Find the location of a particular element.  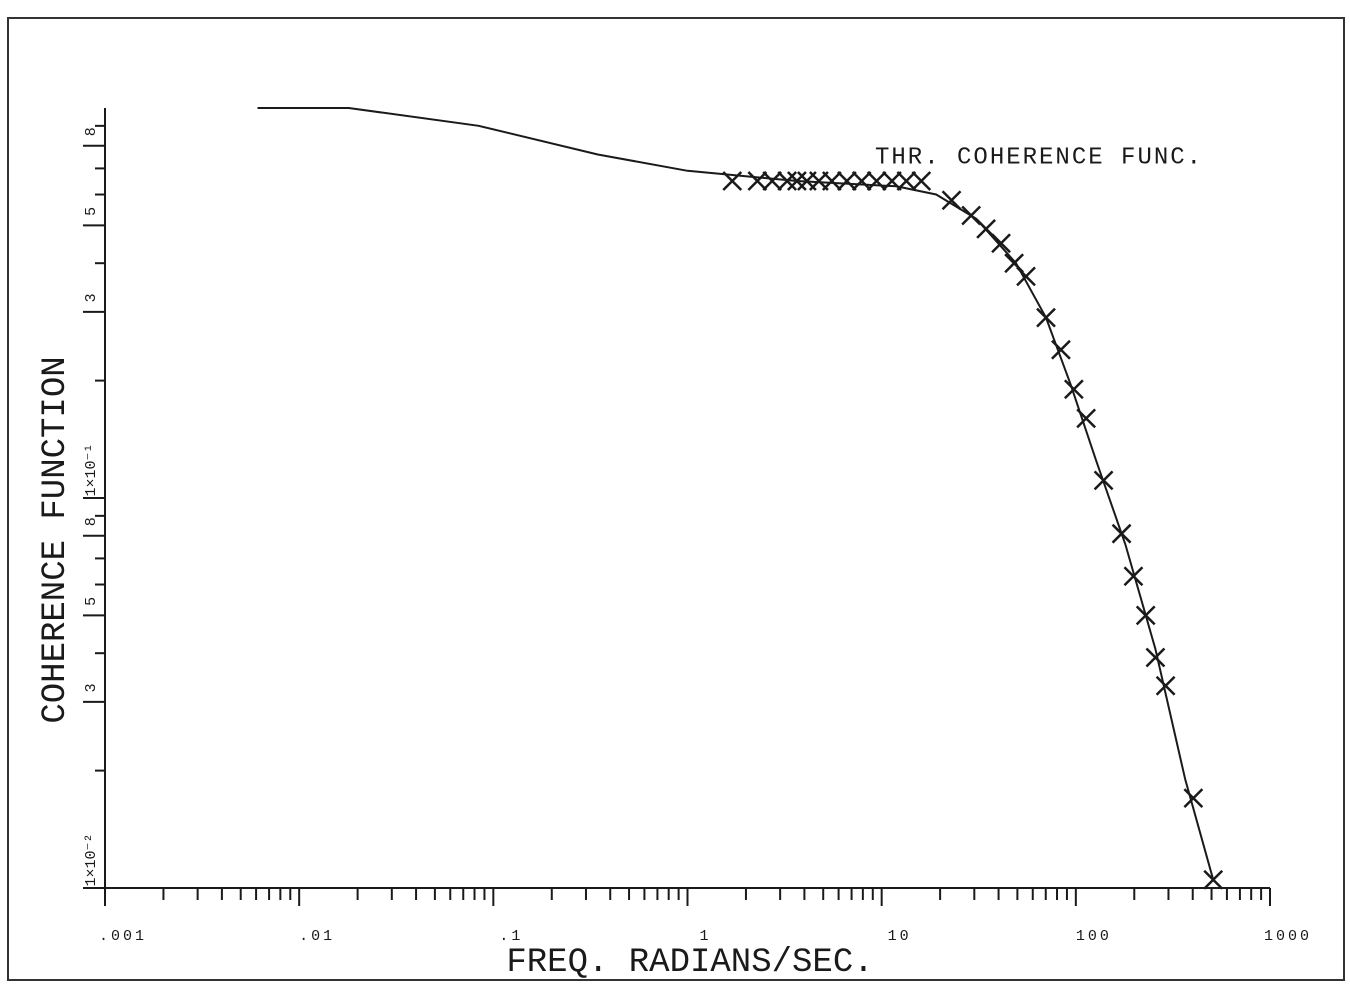

x-tick-label: 1000 is located at coordinates (1288, 936).